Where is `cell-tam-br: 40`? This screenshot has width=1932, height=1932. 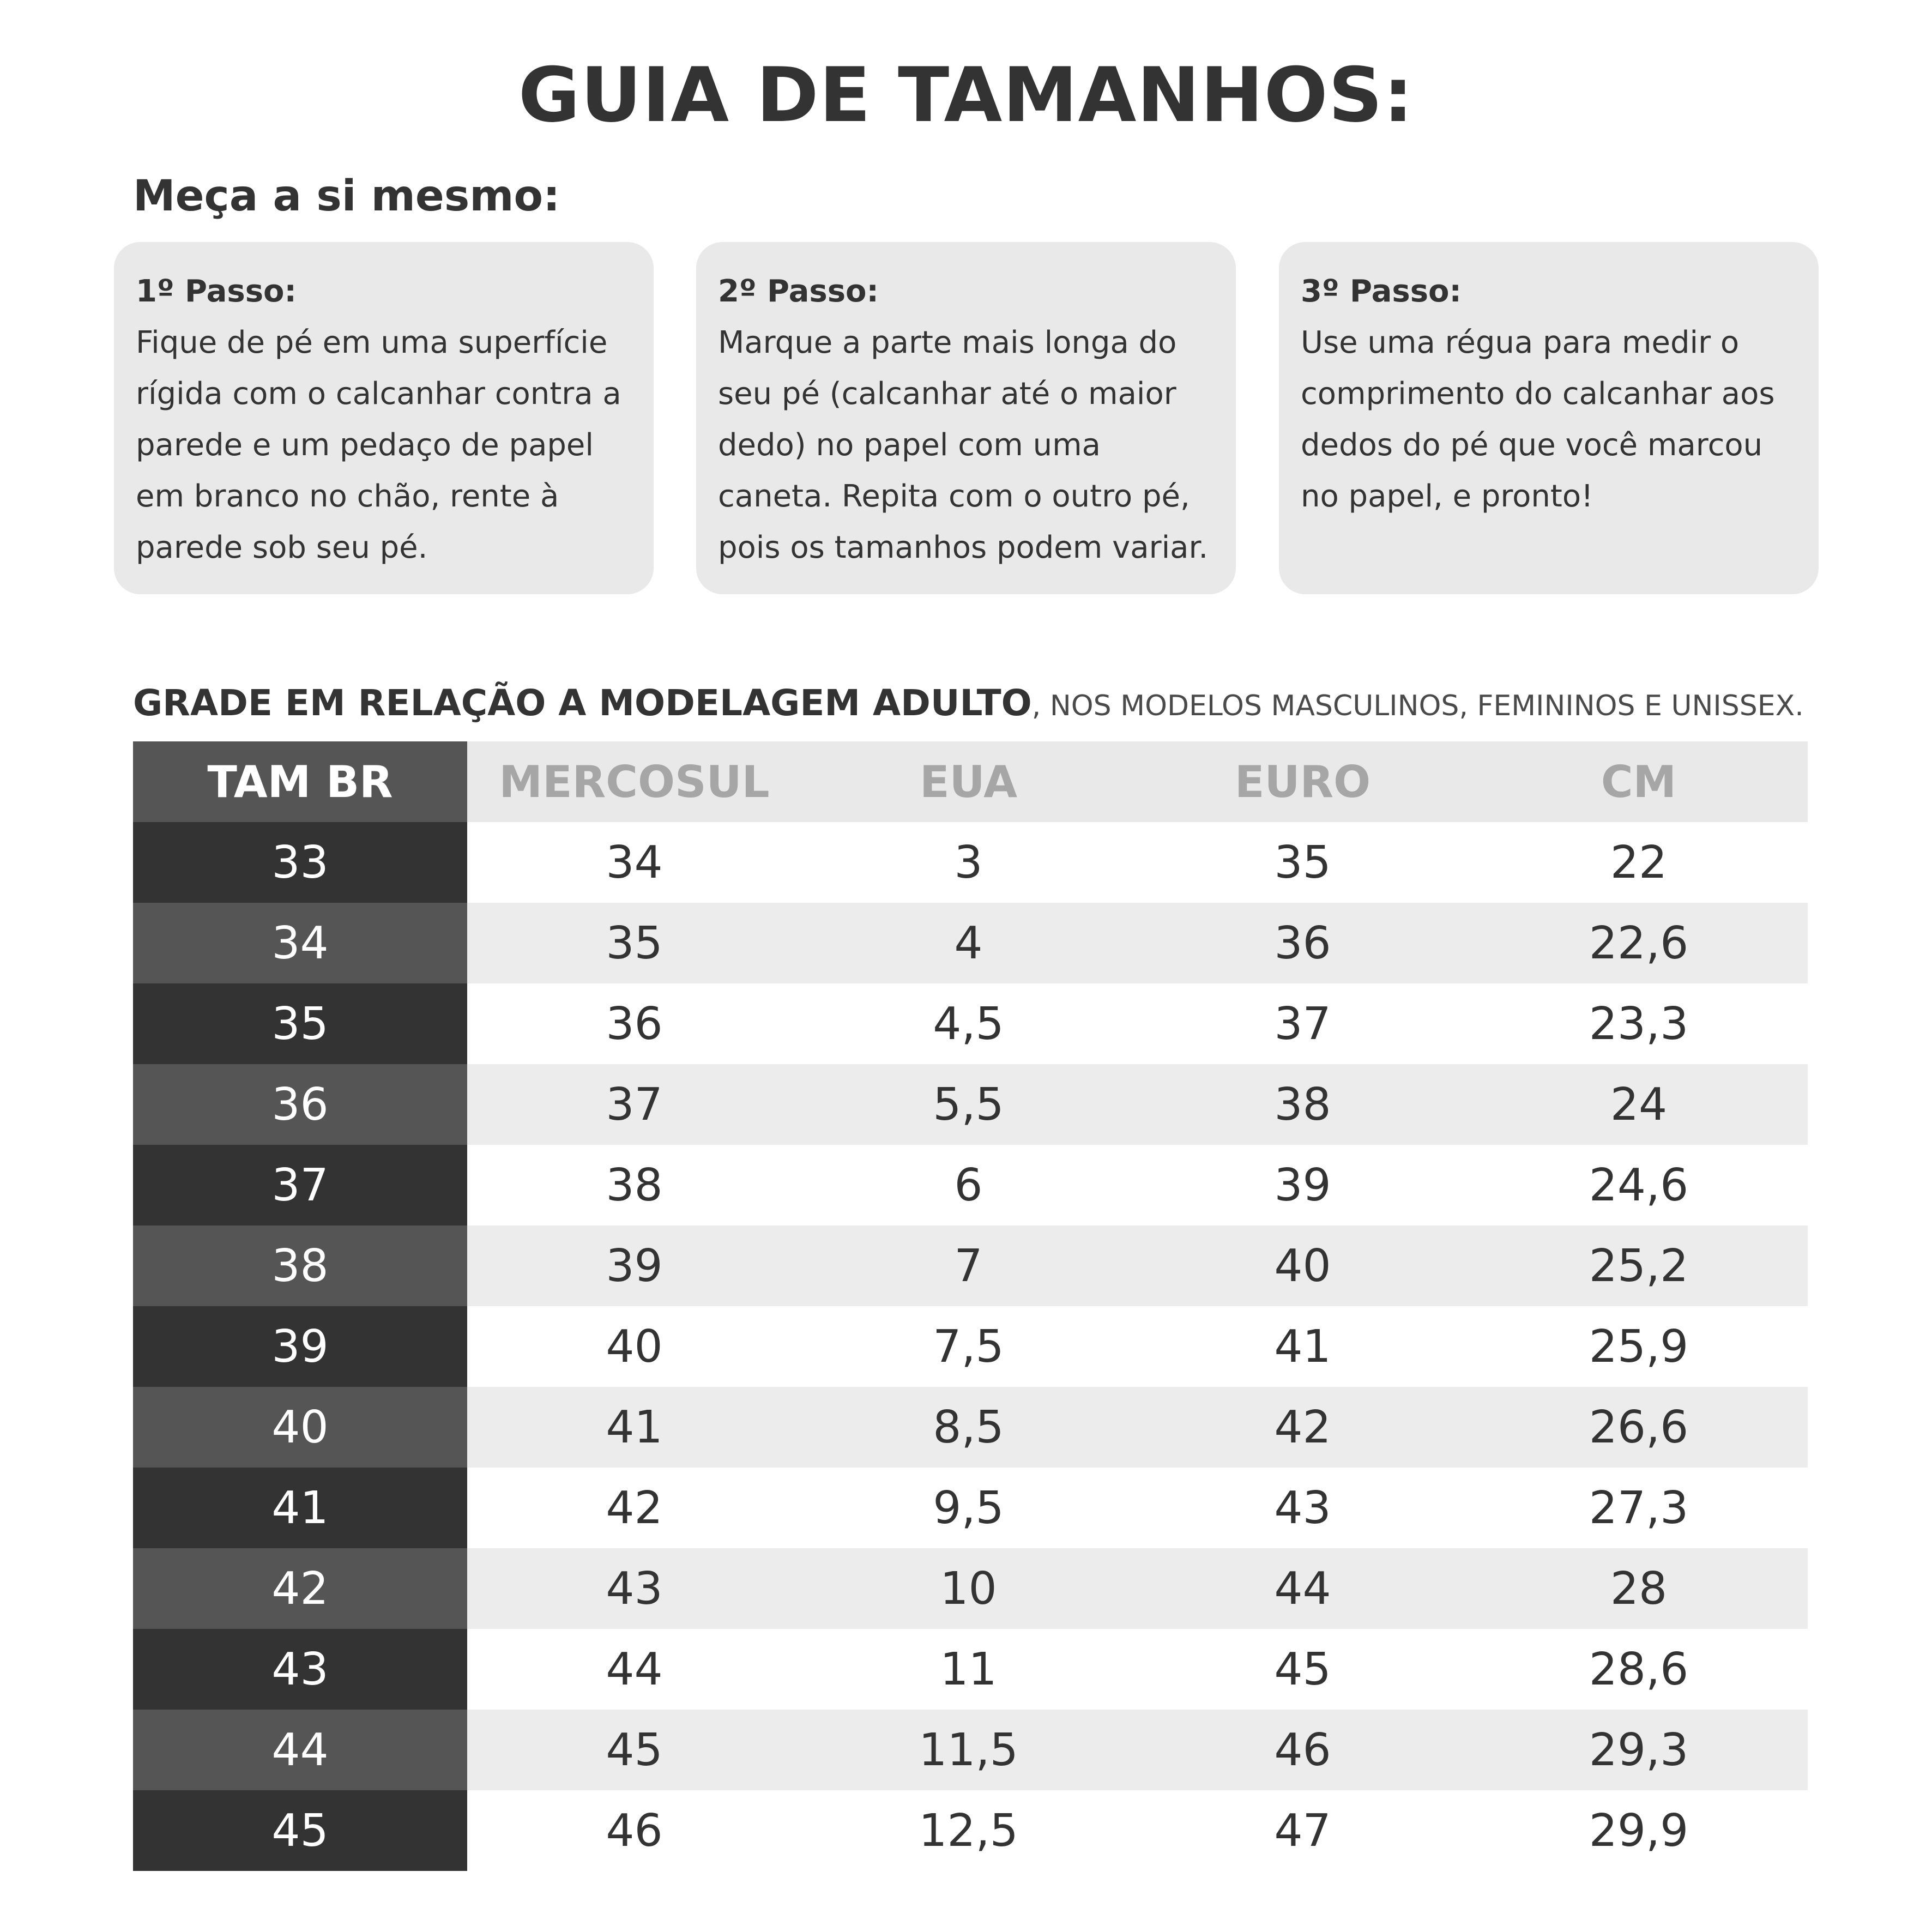
cell-tam-br: 40 is located at coordinates (300, 1427).